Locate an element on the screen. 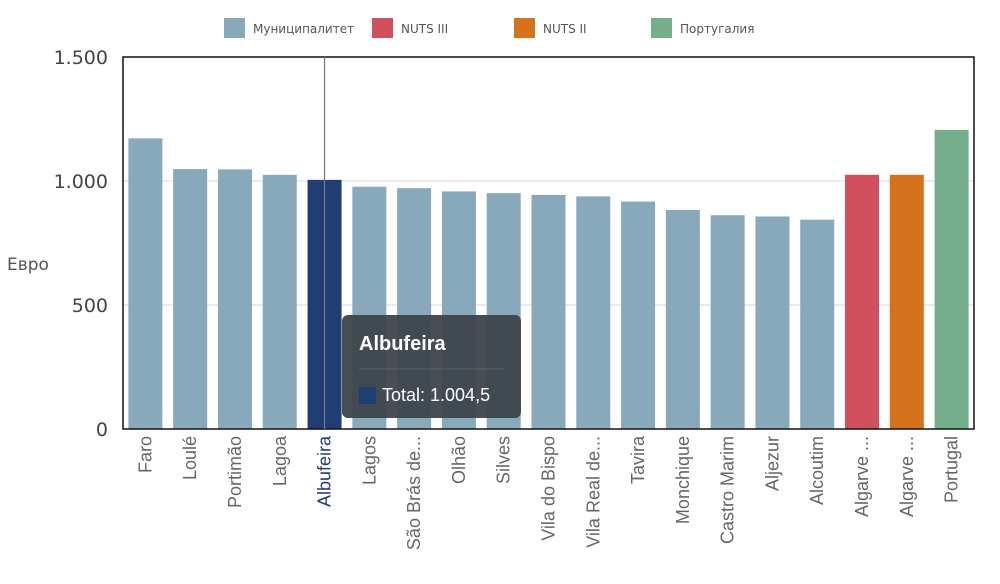  x-tick-label: Portugal is located at coordinates (952, 469).